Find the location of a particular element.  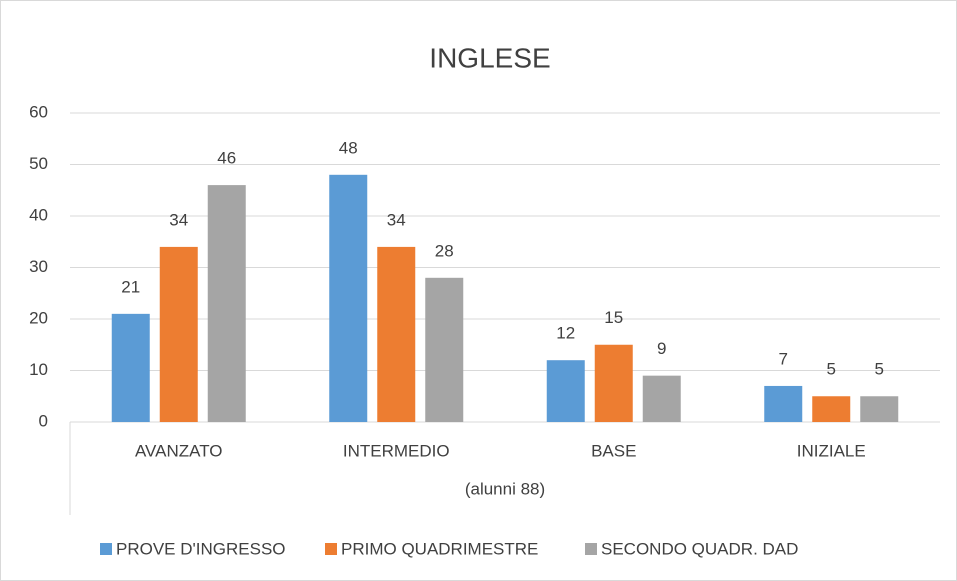

x-tick-label: AVANZATO is located at coordinates (179, 450).